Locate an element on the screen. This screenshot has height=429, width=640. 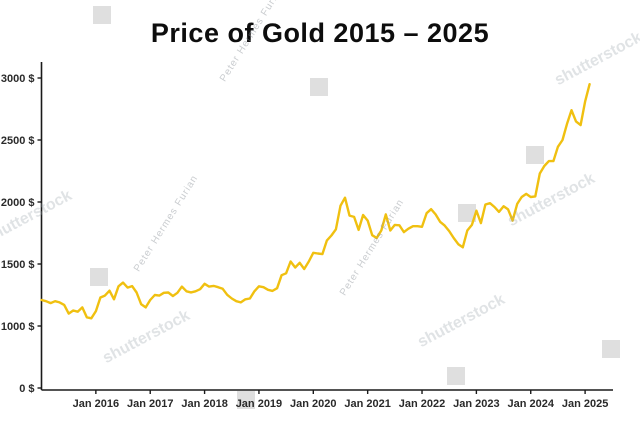
x-tick-label: Jan 2021 is located at coordinates (367, 404).